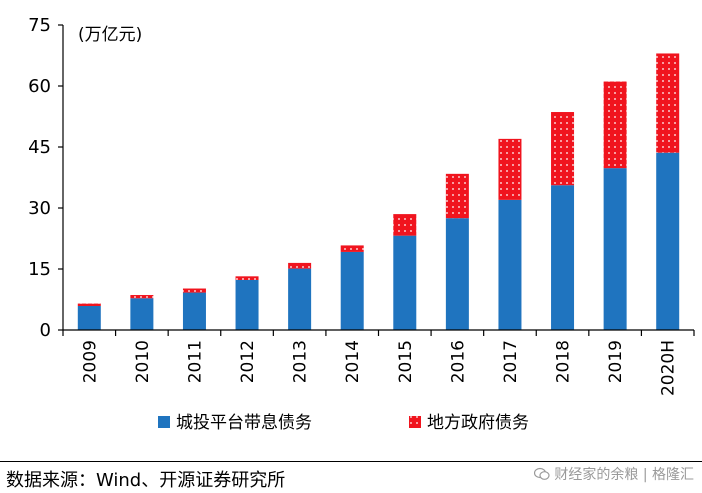 Image resolution: width=702 pixels, height=493 pixels. I want to click on source-note: 数据来源：Wind、开源证券研究所, so click(146, 480).